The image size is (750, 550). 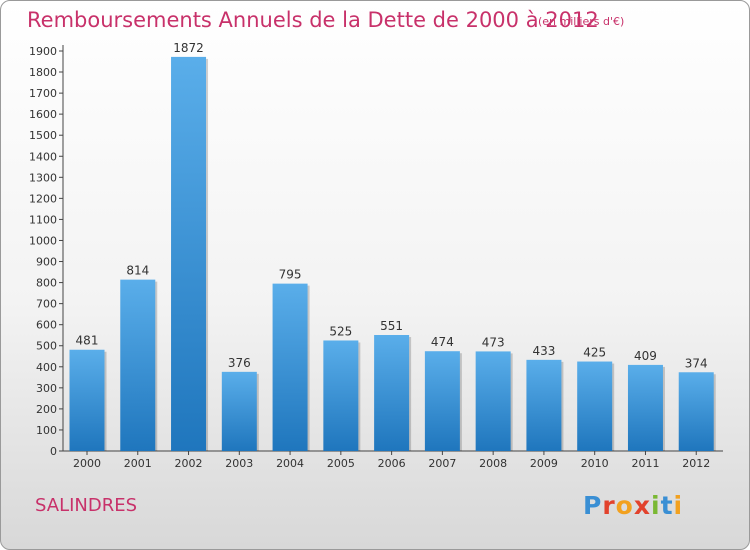 What do you see at coordinates (46, 409) in the screenshot?
I see `y-tick-label: 200` at bounding box center [46, 409].